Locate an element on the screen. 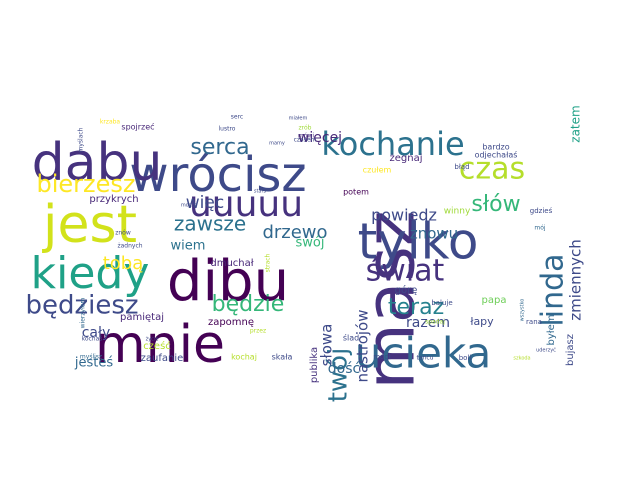 Image resolution: width=640 pixels, height=480 pixels. word-slad: ślad is located at coordinates (351, 338).